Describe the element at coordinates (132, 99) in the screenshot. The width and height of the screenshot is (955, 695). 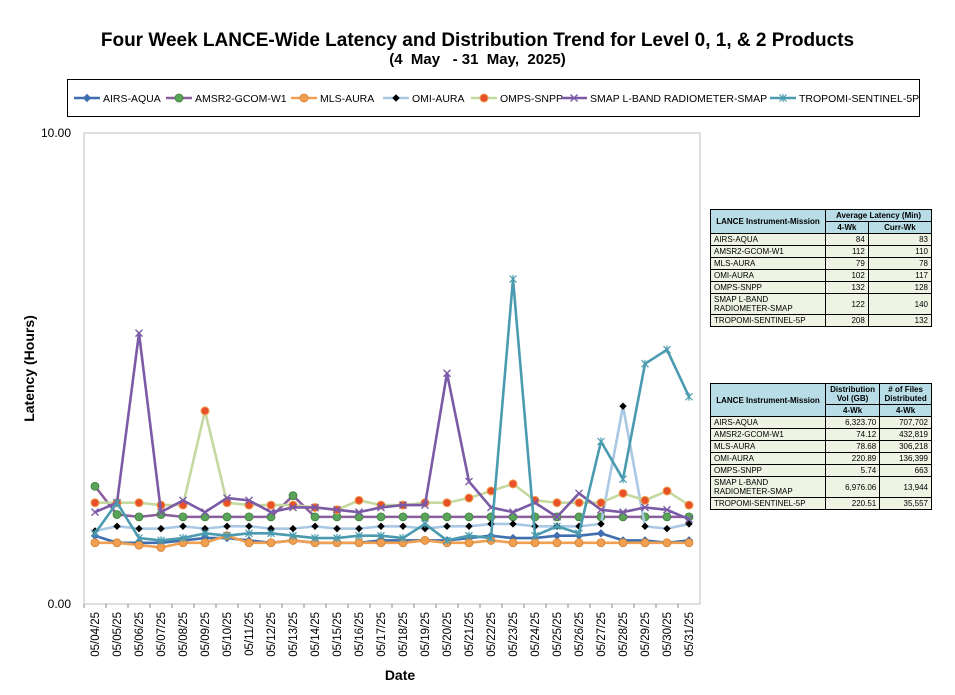
I see `legend-label-airs-aqua: AIRS-AQUA` at that location.